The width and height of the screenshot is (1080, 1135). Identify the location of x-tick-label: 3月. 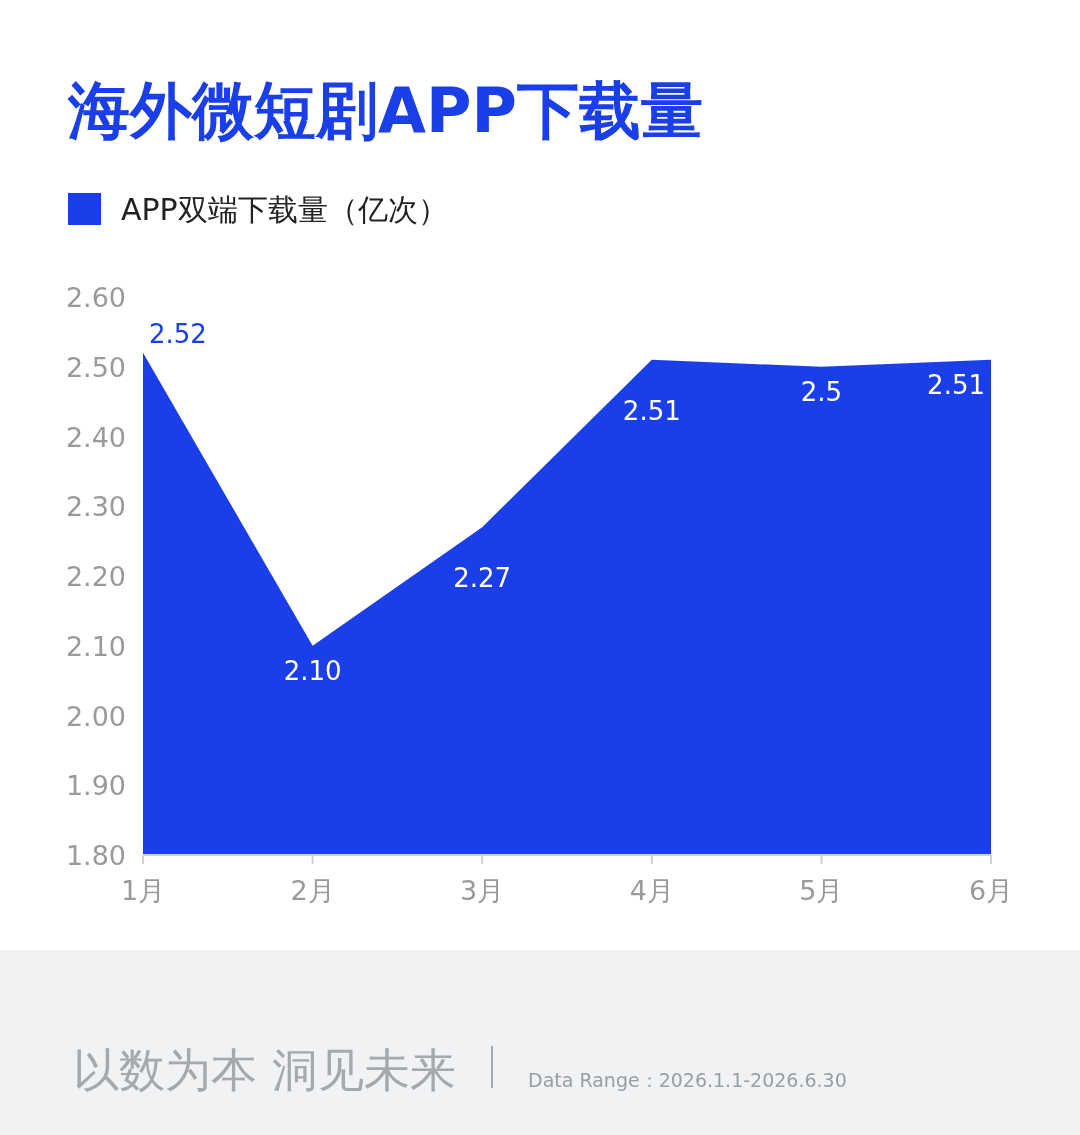
(482, 890).